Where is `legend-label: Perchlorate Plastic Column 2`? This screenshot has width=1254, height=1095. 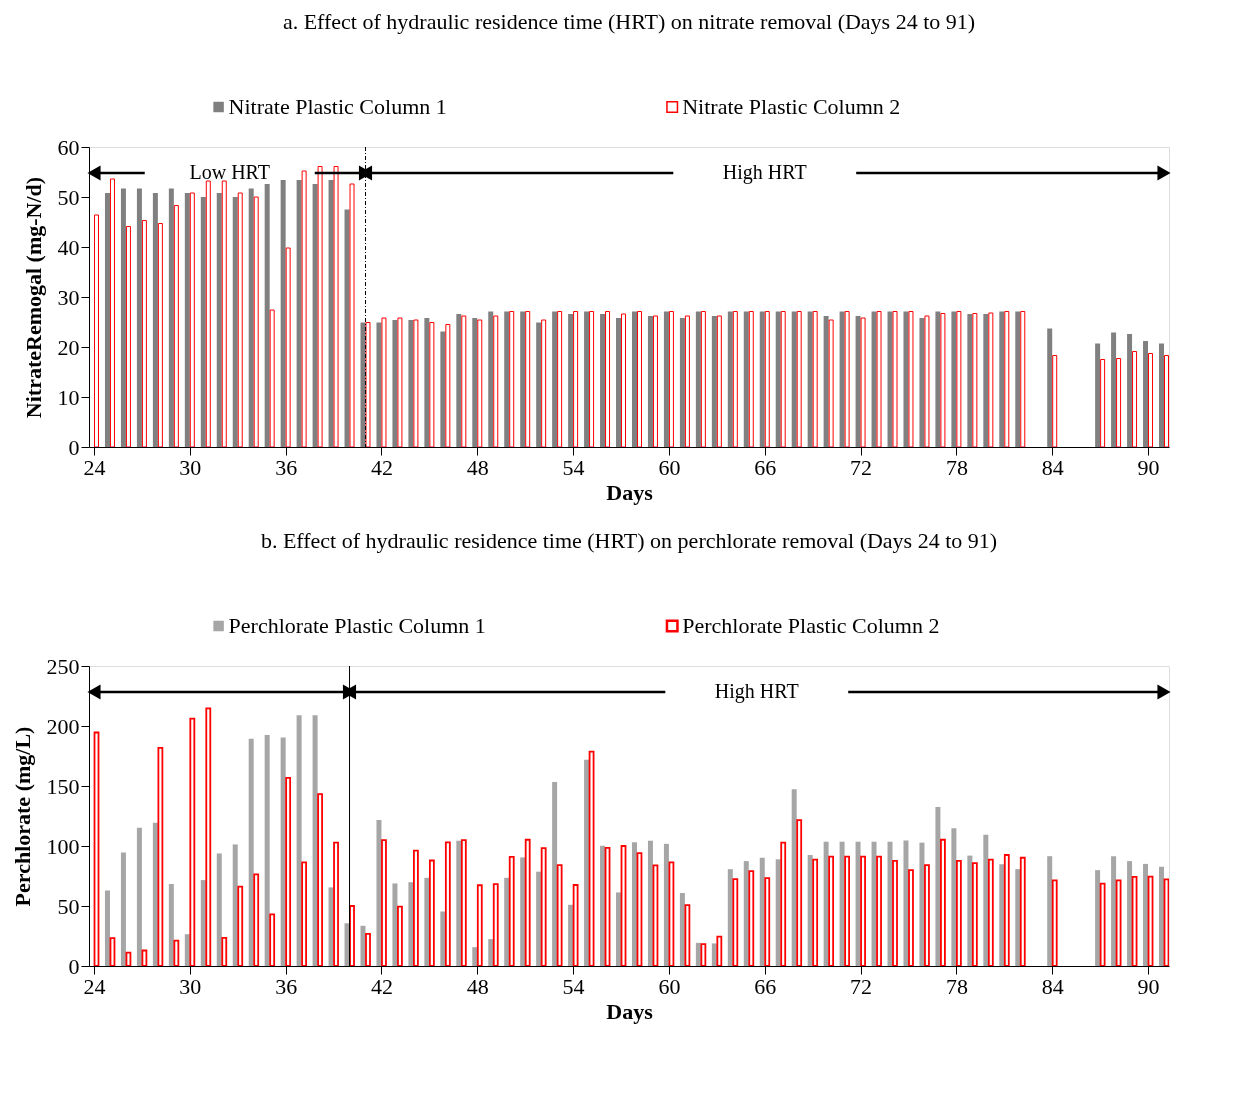
legend-label: Perchlorate Plastic Column 2 is located at coordinates (811, 625).